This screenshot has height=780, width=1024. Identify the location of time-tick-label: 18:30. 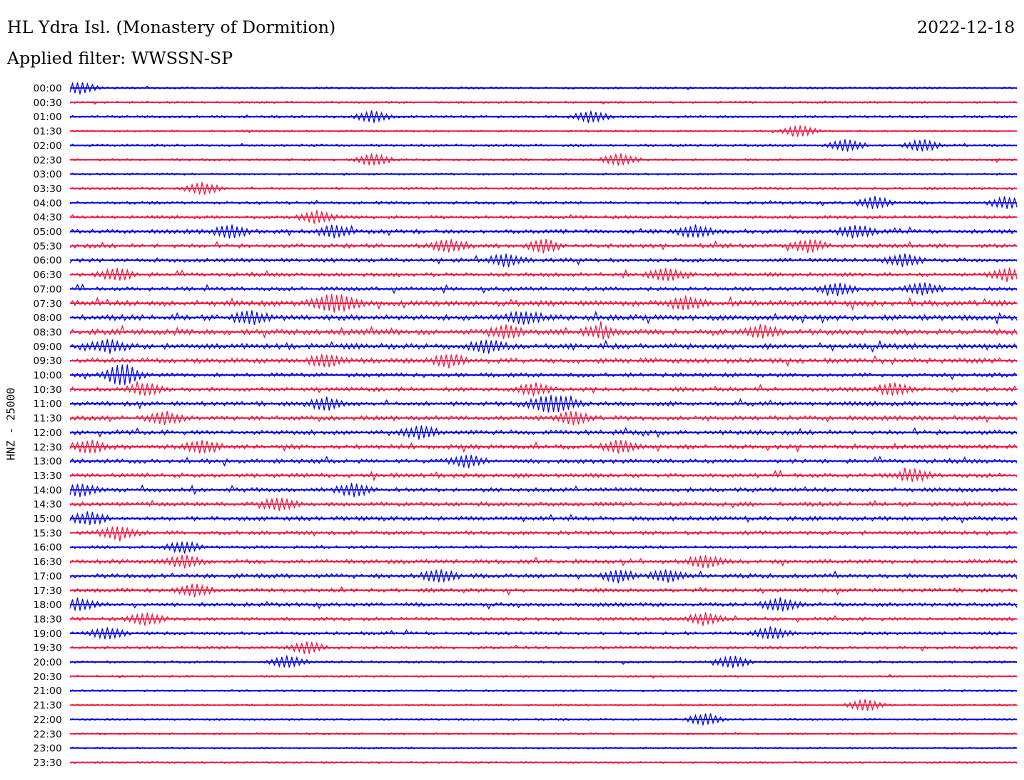
(47, 619).